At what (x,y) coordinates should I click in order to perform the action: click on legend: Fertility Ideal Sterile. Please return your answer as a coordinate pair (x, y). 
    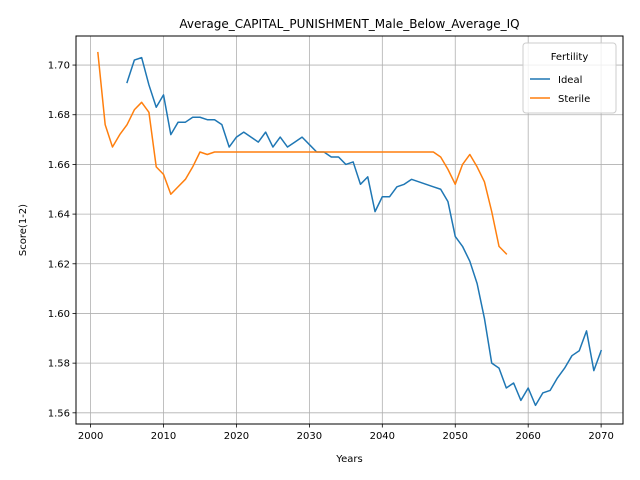
    Looking at the image, I should click on (569, 78).